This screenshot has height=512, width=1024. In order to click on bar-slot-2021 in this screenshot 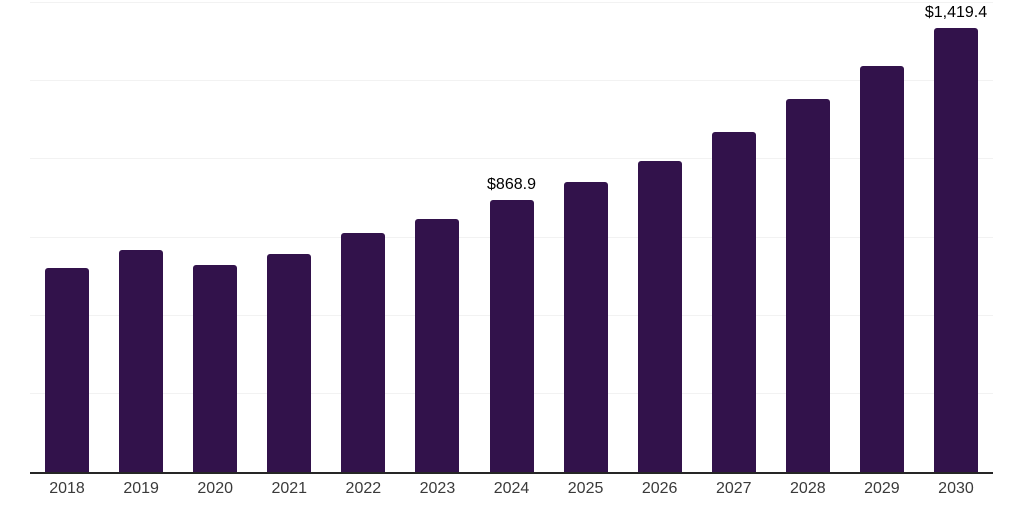, I will do `click(289, 237)`.